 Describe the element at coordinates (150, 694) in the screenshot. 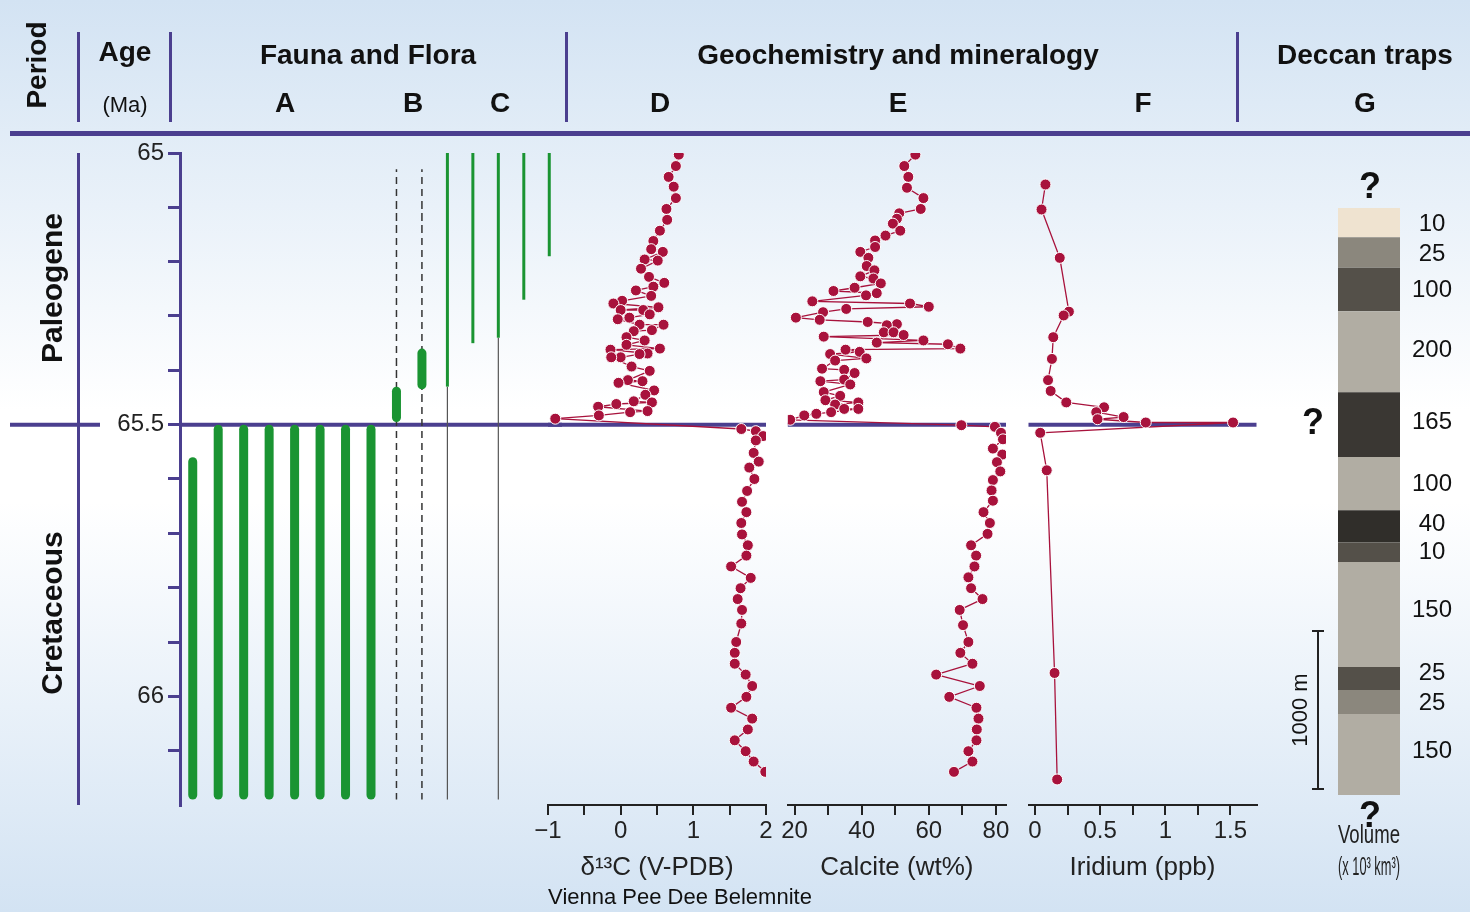

I see `y-tick-label: 66` at that location.